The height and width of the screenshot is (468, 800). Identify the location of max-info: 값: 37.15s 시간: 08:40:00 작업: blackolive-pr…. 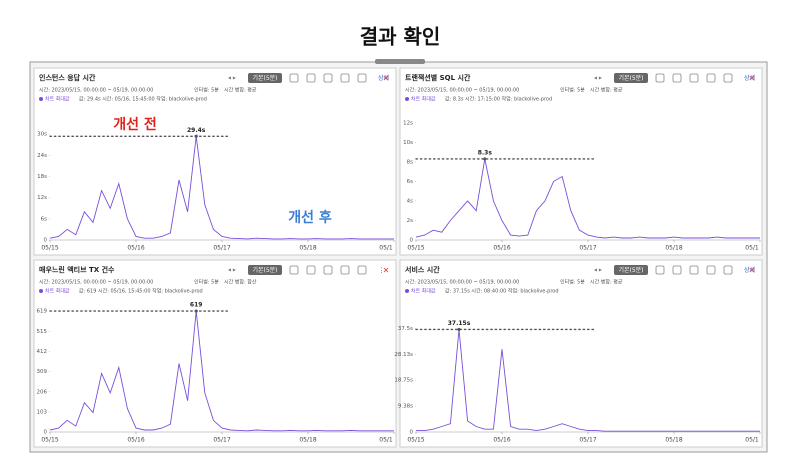
(502, 291).